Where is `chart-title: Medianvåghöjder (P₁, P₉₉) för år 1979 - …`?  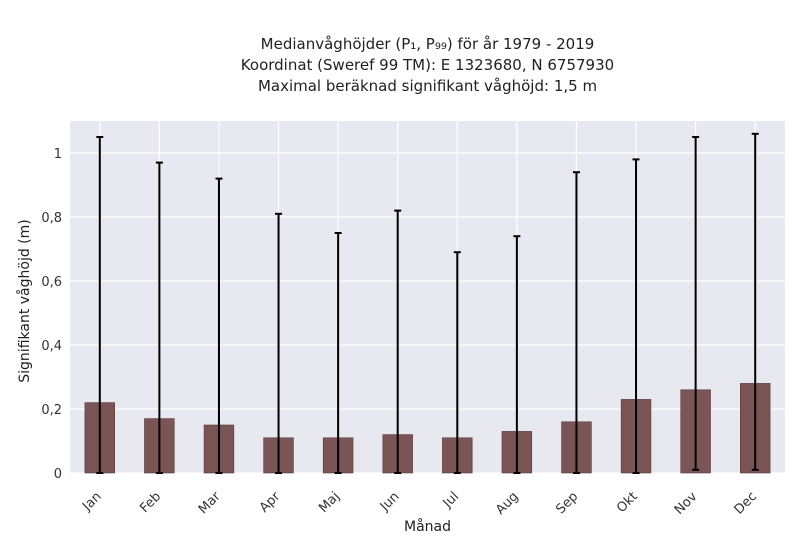
chart-title: Medianvåghöjder (P₁, P₉₉) för år 1979 - … is located at coordinates (400, 65).